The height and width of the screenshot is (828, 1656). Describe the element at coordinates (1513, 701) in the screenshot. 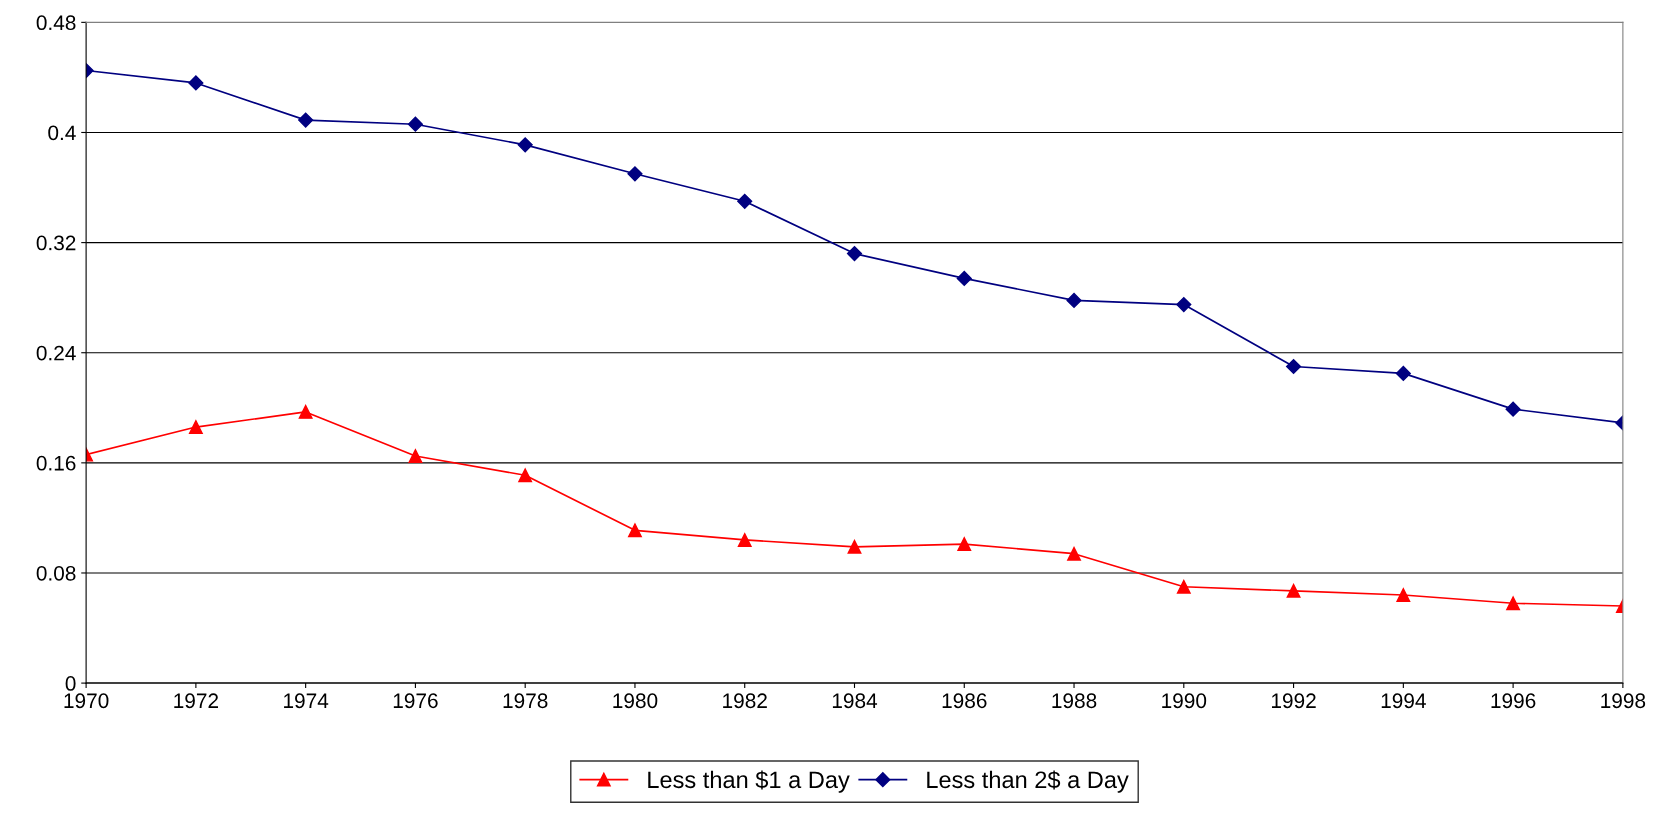

I see `x-tick-label: 1996` at that location.